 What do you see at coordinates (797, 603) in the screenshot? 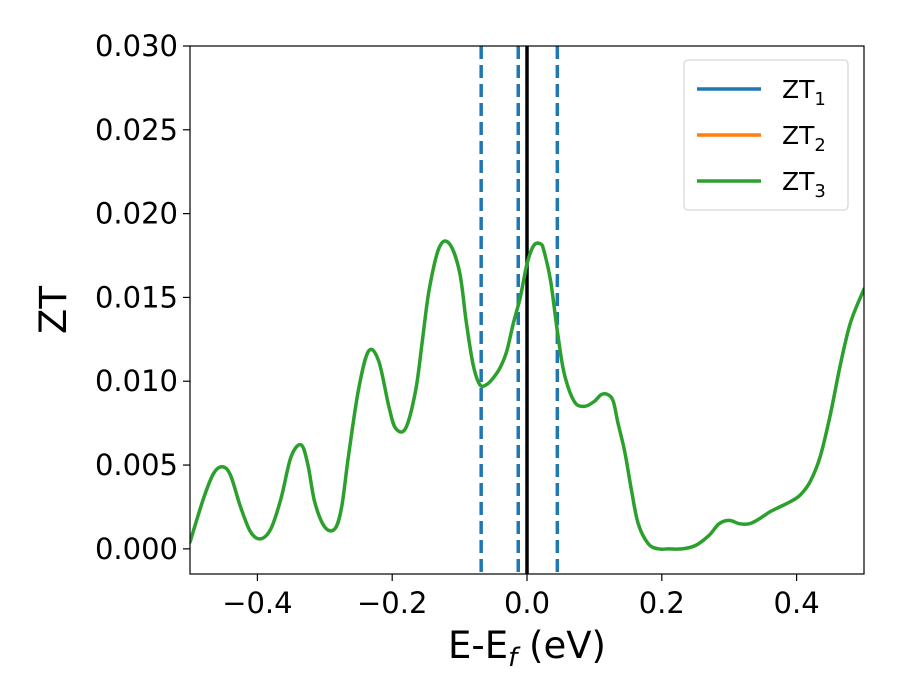
I see `x-tick-label: 0.4` at bounding box center [797, 603].